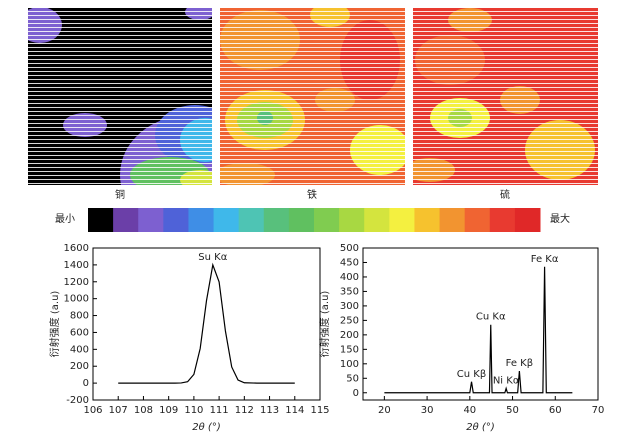 The width and height of the screenshot is (617, 439). Describe the element at coordinates (427, 410) in the screenshot. I see `x-tick-label: 30` at that location.